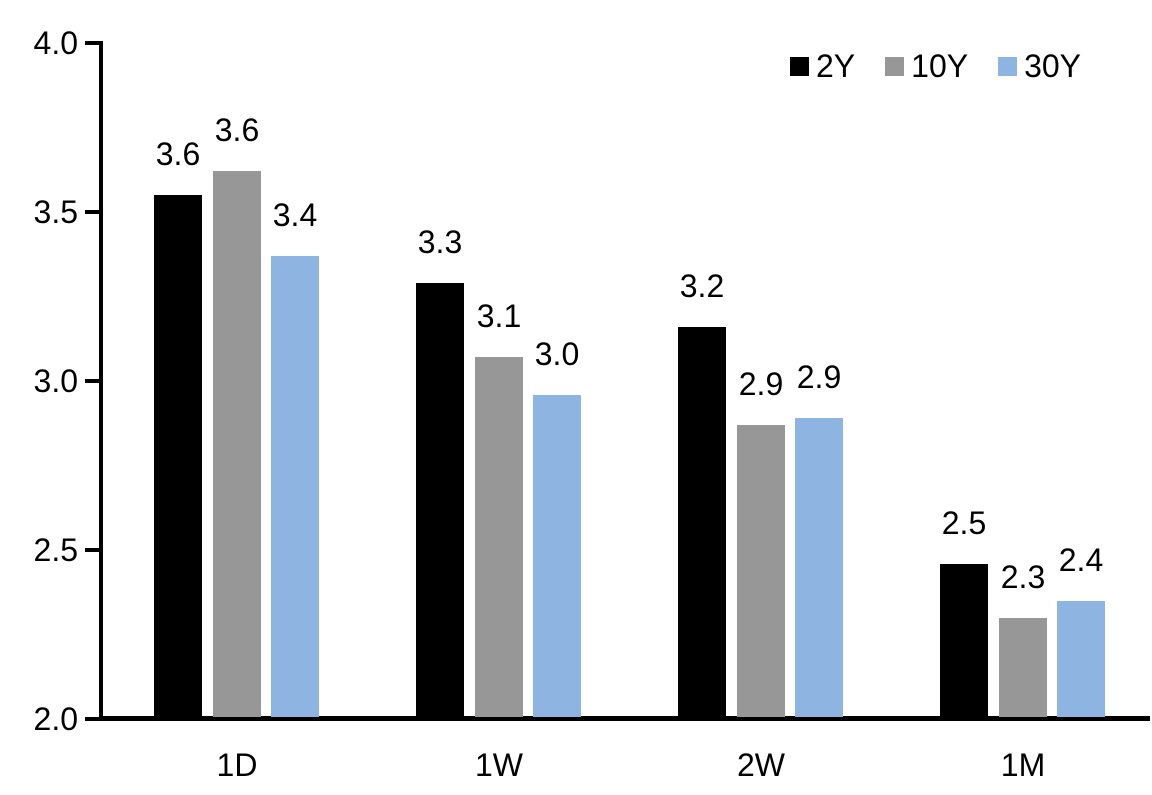 This screenshot has width=1152, height=795. What do you see at coordinates (55, 719) in the screenshot?
I see `y-tick-label-2-0: 2.0` at bounding box center [55, 719].